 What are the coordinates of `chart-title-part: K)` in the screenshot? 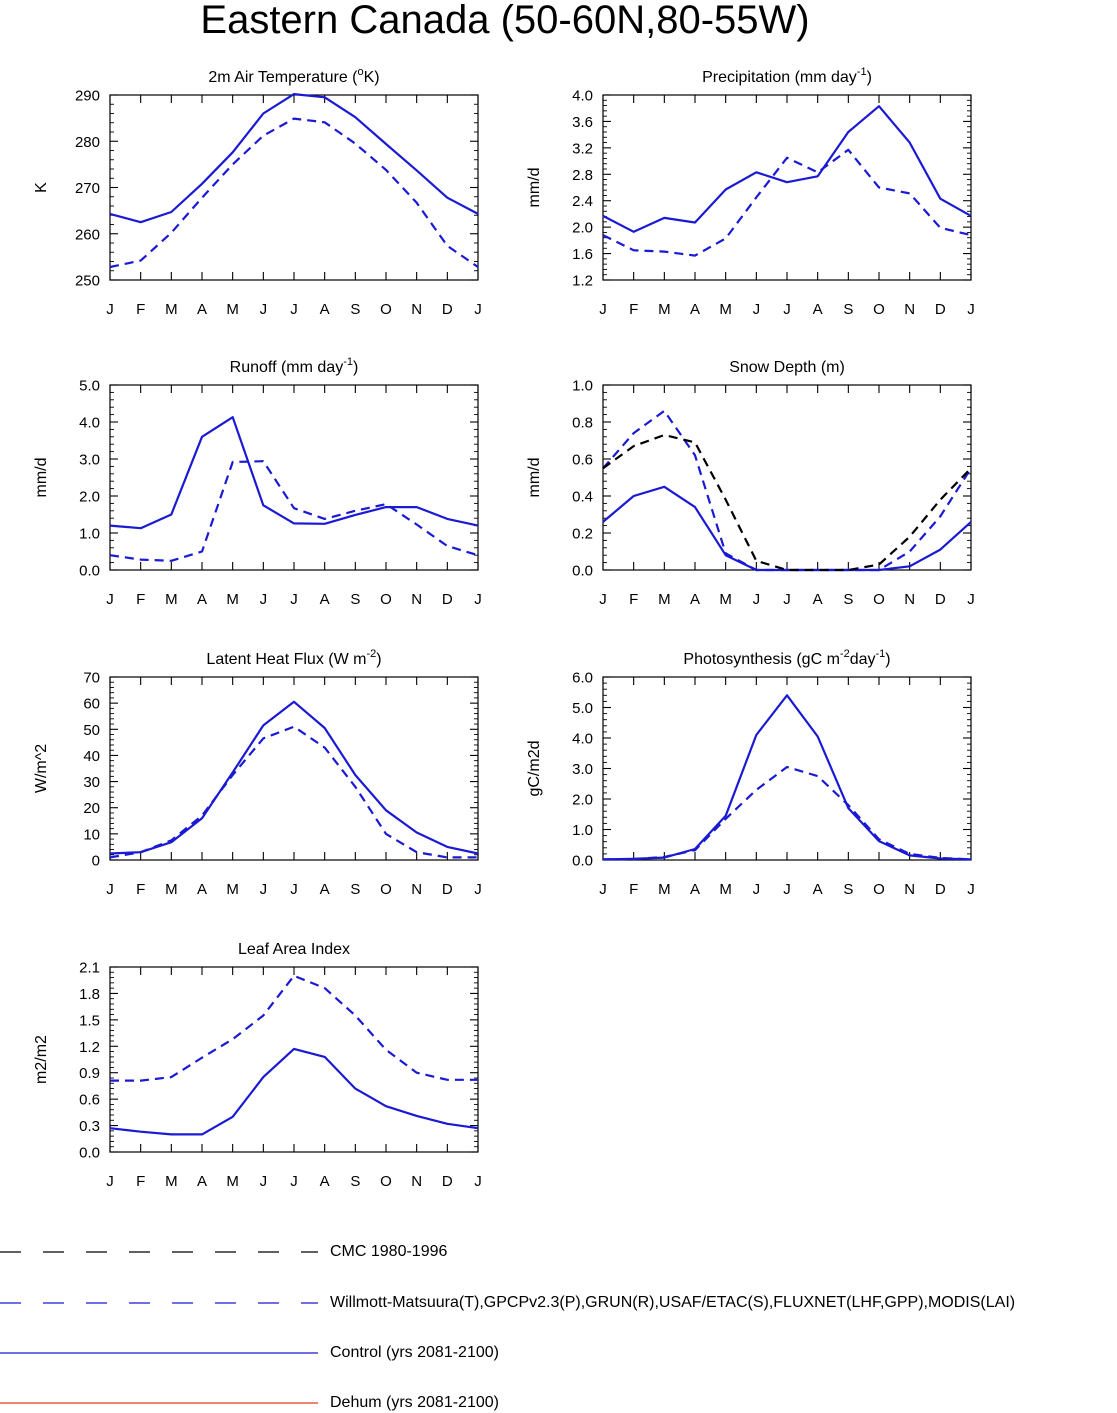 It's located at (372, 77).